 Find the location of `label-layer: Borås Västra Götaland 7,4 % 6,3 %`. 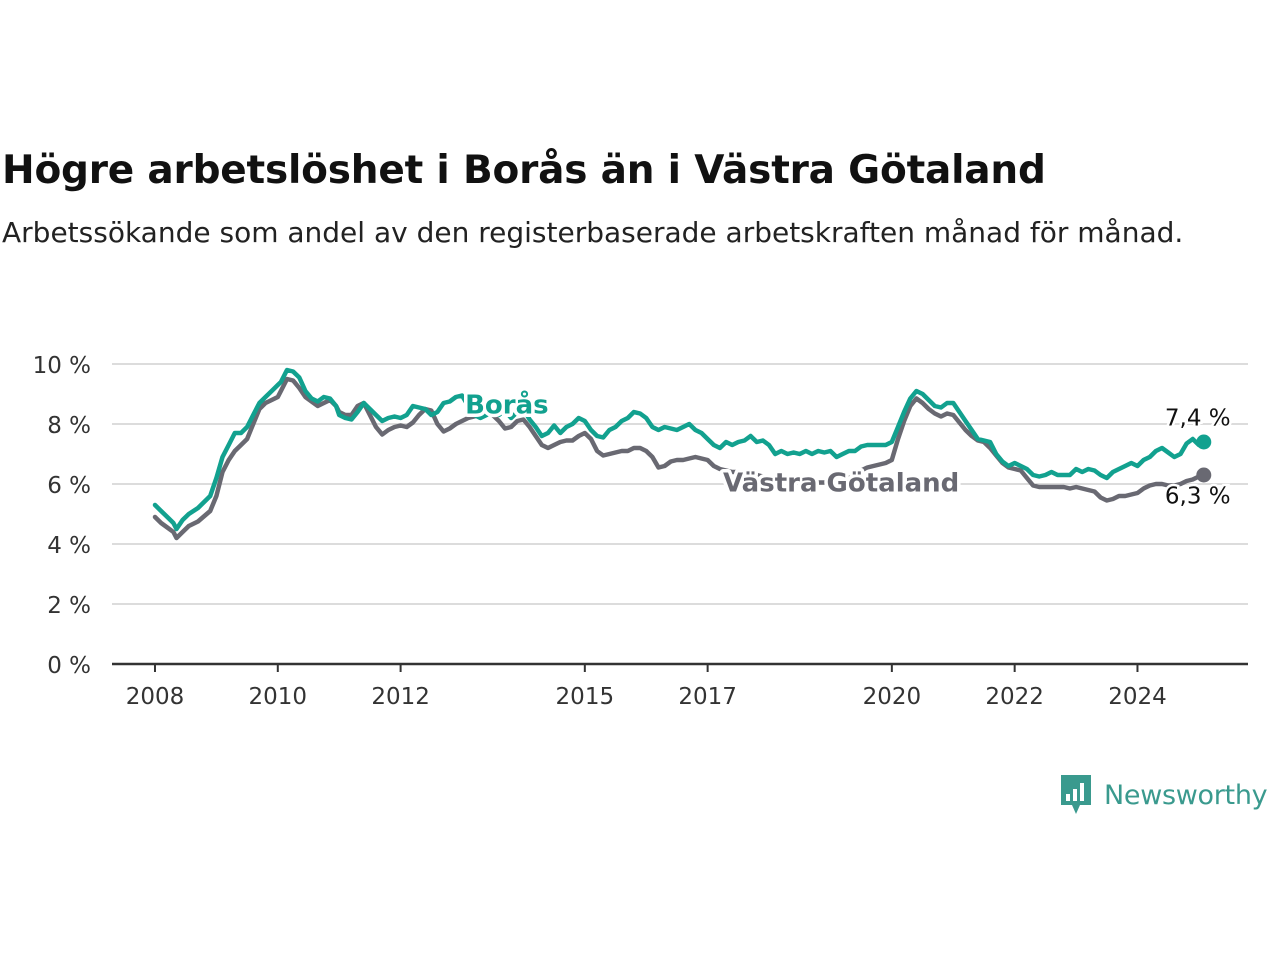

label-layer: Borås Västra Götaland 7,4 % 6,3 % is located at coordinates (848, 448).